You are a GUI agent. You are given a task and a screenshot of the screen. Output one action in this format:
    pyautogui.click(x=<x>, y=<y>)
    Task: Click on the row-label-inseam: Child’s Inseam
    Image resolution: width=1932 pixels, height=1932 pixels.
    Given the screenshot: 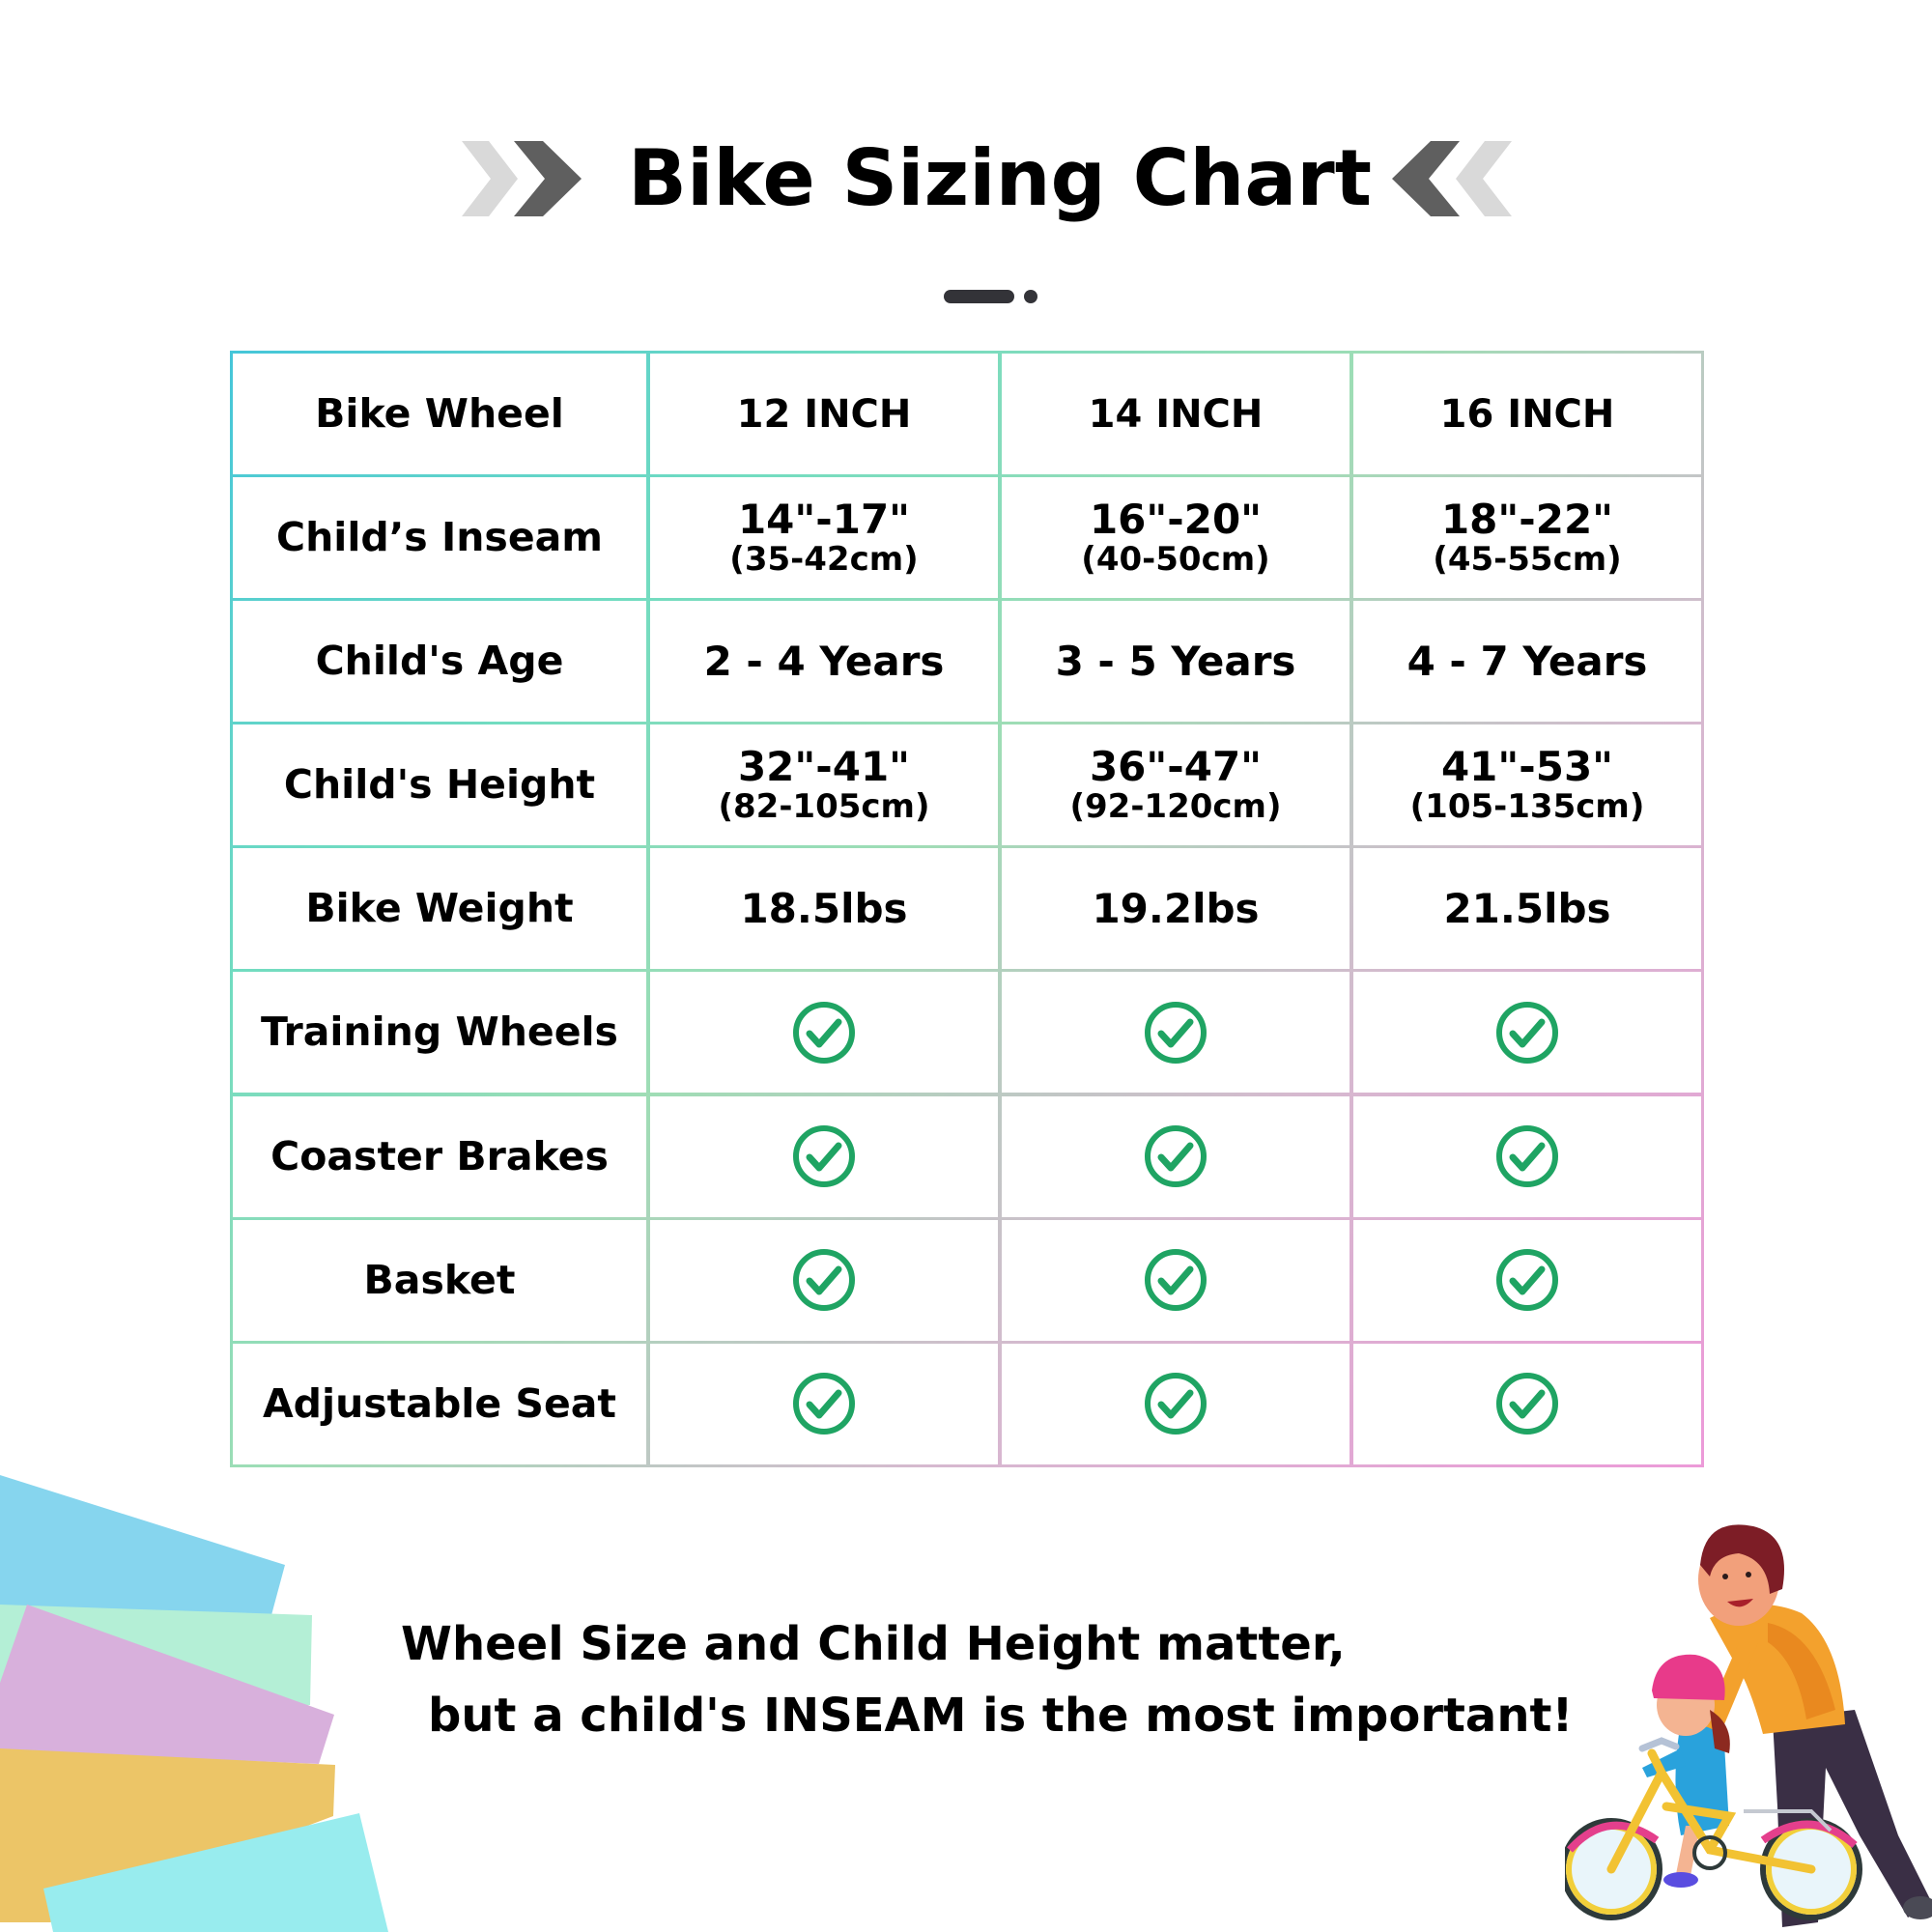 What is the action you would take?
    pyautogui.click(x=439, y=538)
    